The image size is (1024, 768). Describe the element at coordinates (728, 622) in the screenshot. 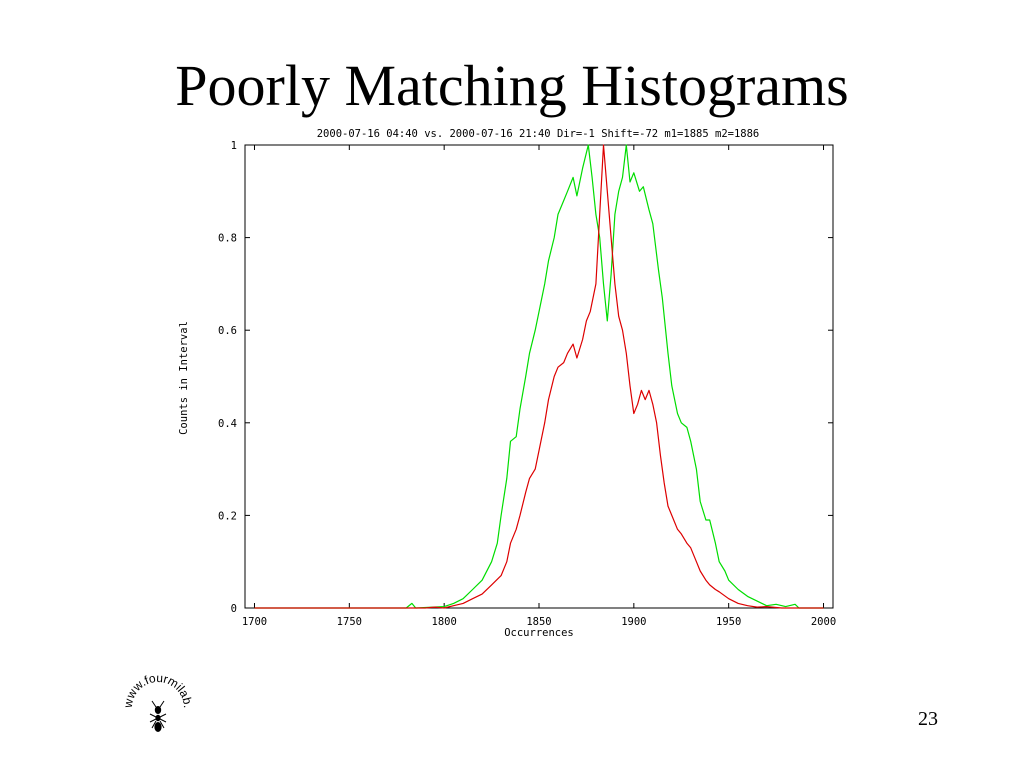

I see `x-tick-label: 1950` at that location.